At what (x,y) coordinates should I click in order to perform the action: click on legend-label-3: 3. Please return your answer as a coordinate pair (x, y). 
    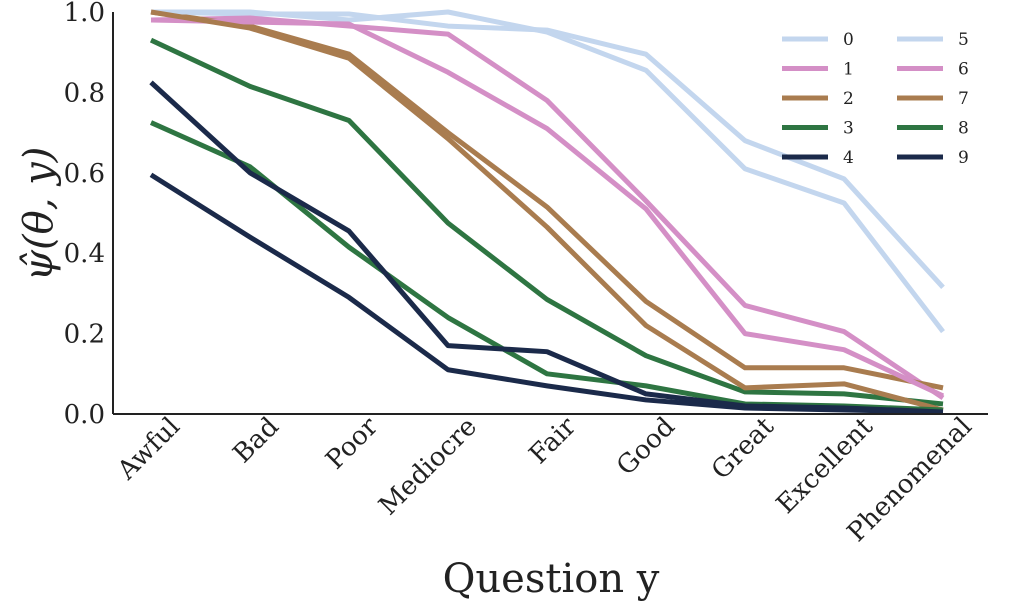
    Looking at the image, I should click on (848, 129).